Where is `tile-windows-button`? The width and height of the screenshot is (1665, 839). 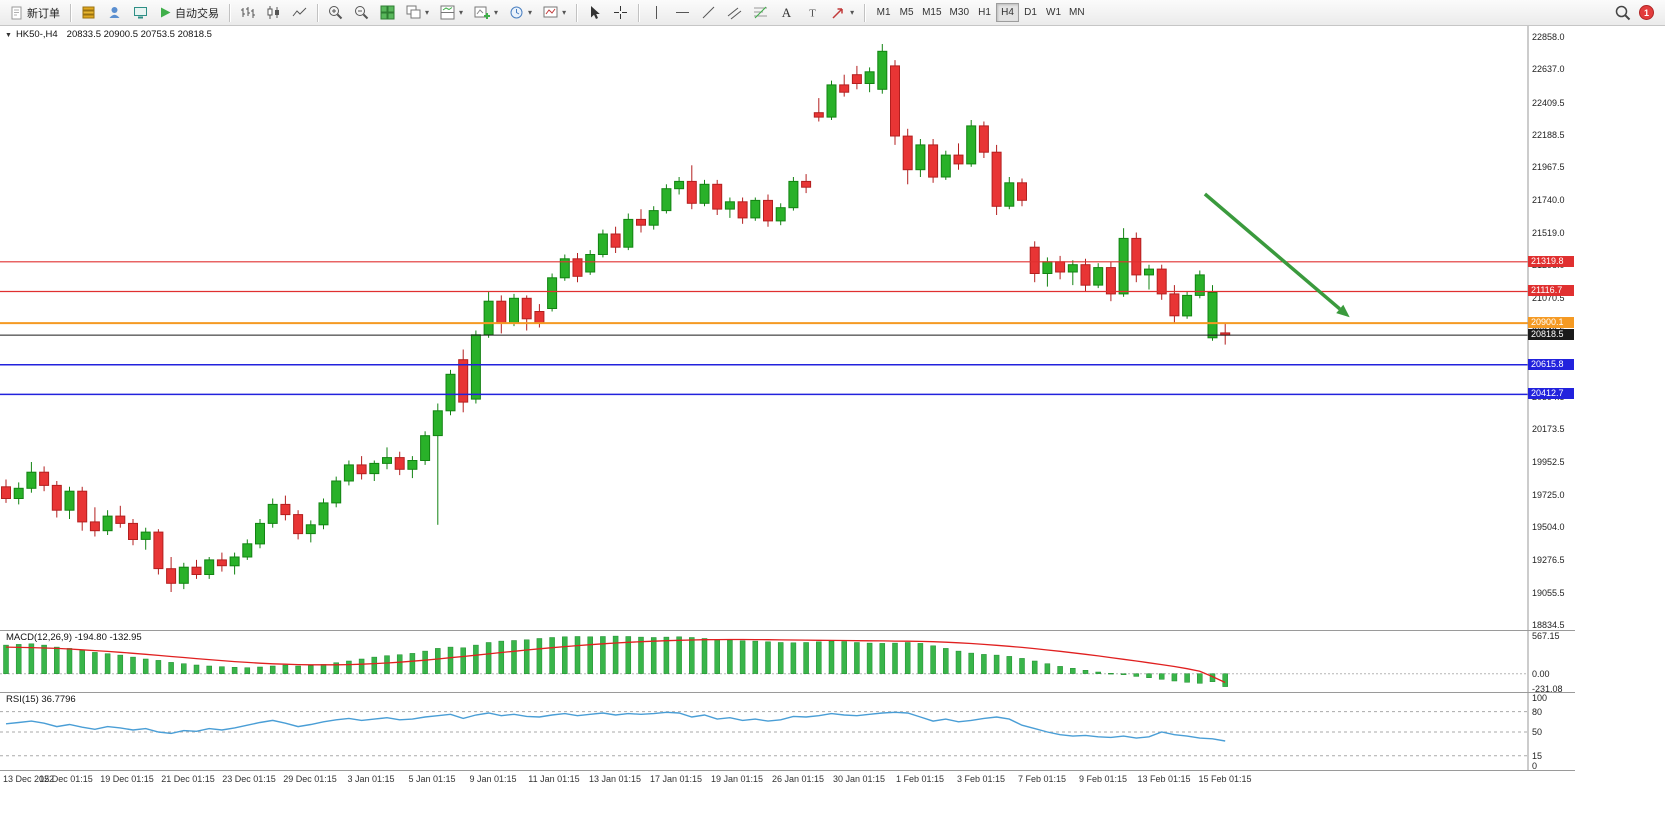 tile-windows-button is located at coordinates (387, 13).